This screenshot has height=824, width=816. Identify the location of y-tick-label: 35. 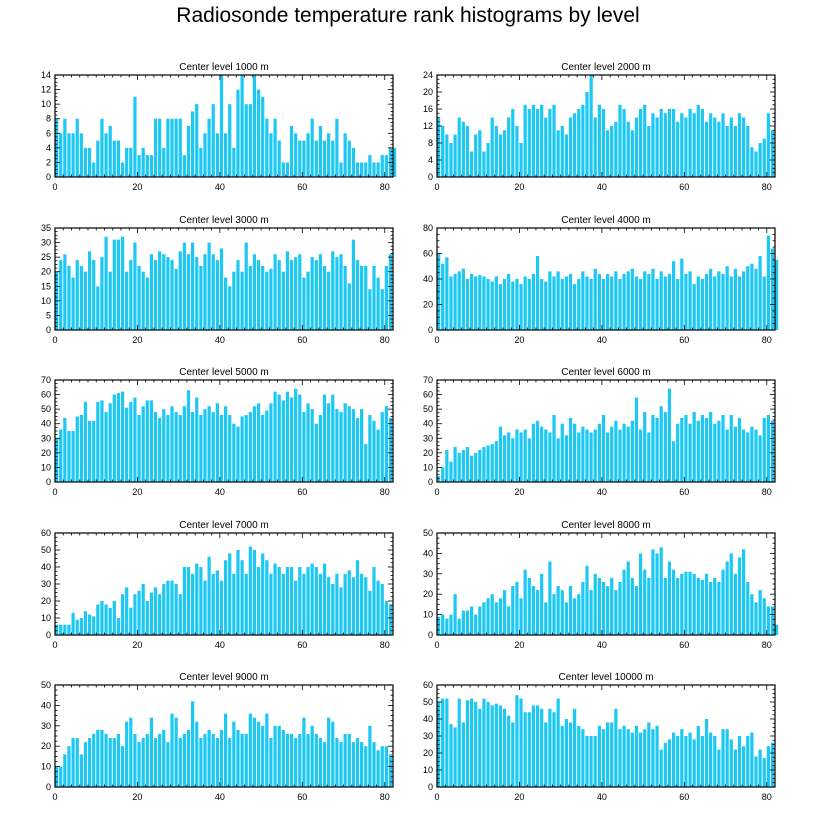
(46, 228).